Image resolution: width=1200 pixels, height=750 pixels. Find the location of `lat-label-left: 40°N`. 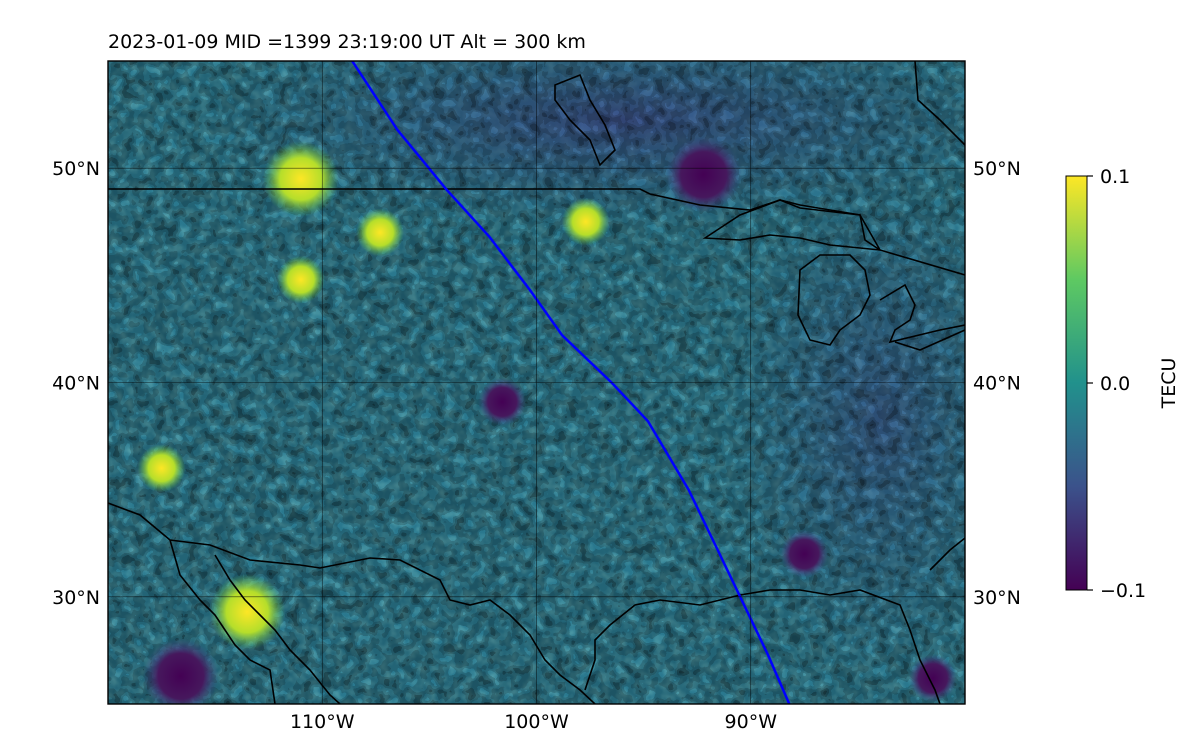

lat-label-left: 40°N is located at coordinates (76, 384).